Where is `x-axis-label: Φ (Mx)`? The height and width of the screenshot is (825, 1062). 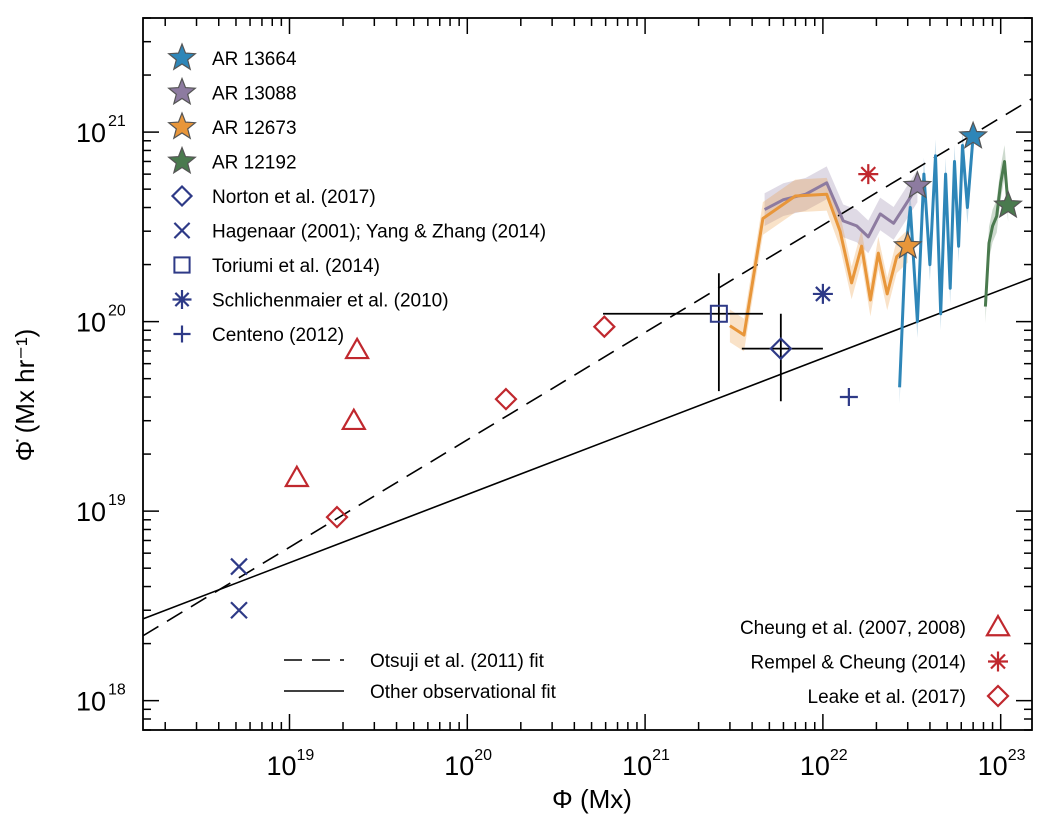
x-axis-label: Φ (Mx) is located at coordinates (592, 799).